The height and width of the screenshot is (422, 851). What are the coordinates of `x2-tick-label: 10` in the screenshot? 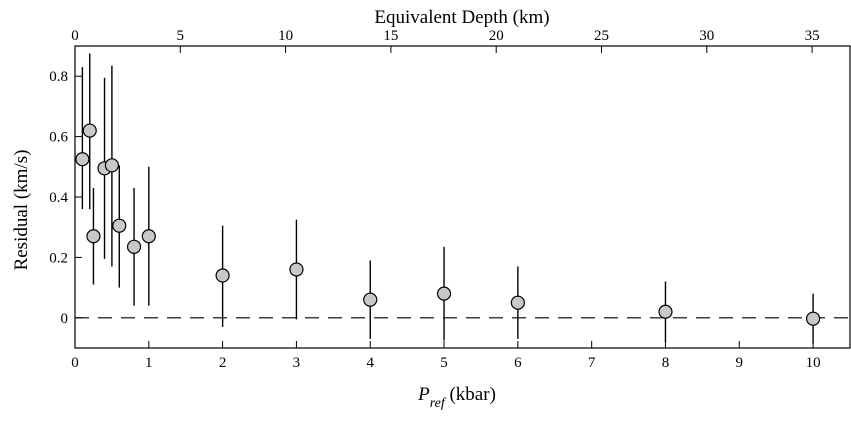 It's located at (285, 36).